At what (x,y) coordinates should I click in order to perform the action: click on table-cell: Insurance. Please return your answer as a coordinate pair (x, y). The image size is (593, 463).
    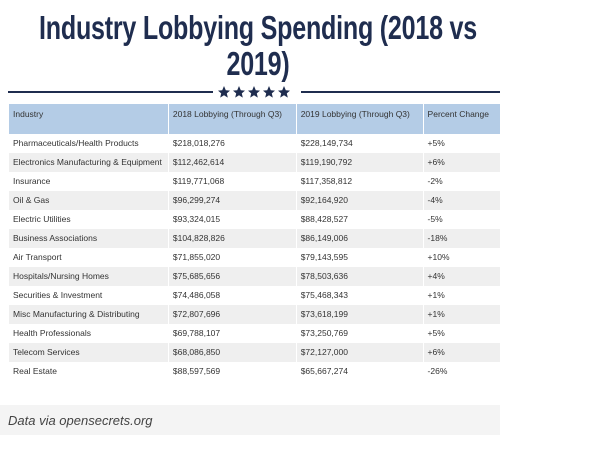
    Looking at the image, I should click on (88, 181).